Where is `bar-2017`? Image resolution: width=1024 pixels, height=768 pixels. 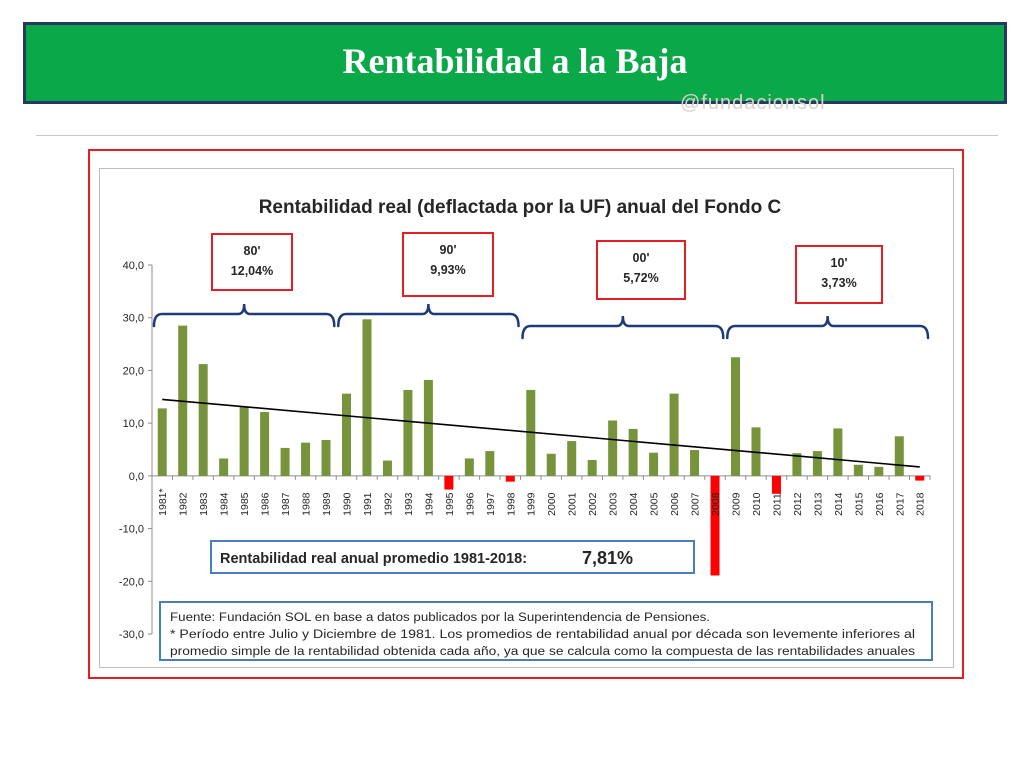 bar-2017 is located at coordinates (899, 456).